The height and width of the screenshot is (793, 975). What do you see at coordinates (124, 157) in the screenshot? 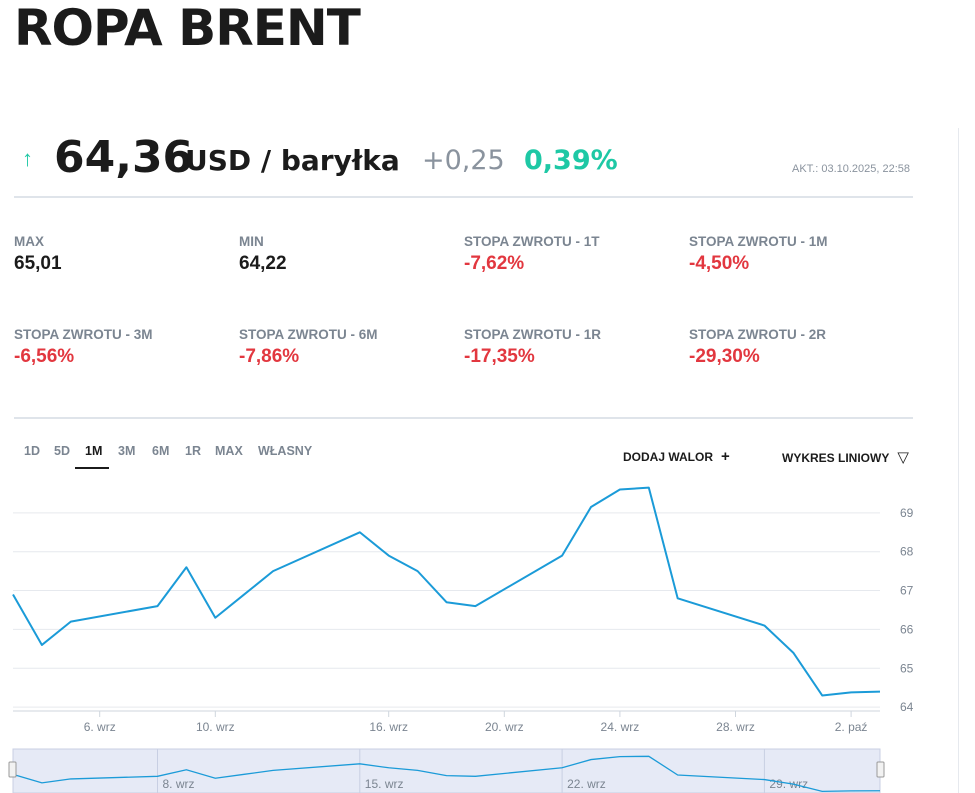
I see `last-price: 64,36` at bounding box center [124, 157].